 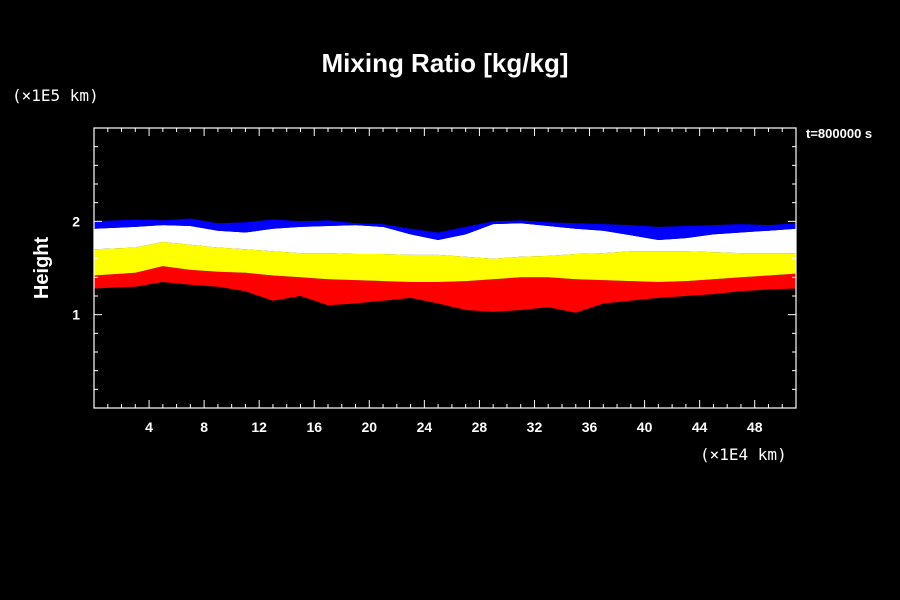 I want to click on x-tick-label: 24, so click(x=425, y=427).